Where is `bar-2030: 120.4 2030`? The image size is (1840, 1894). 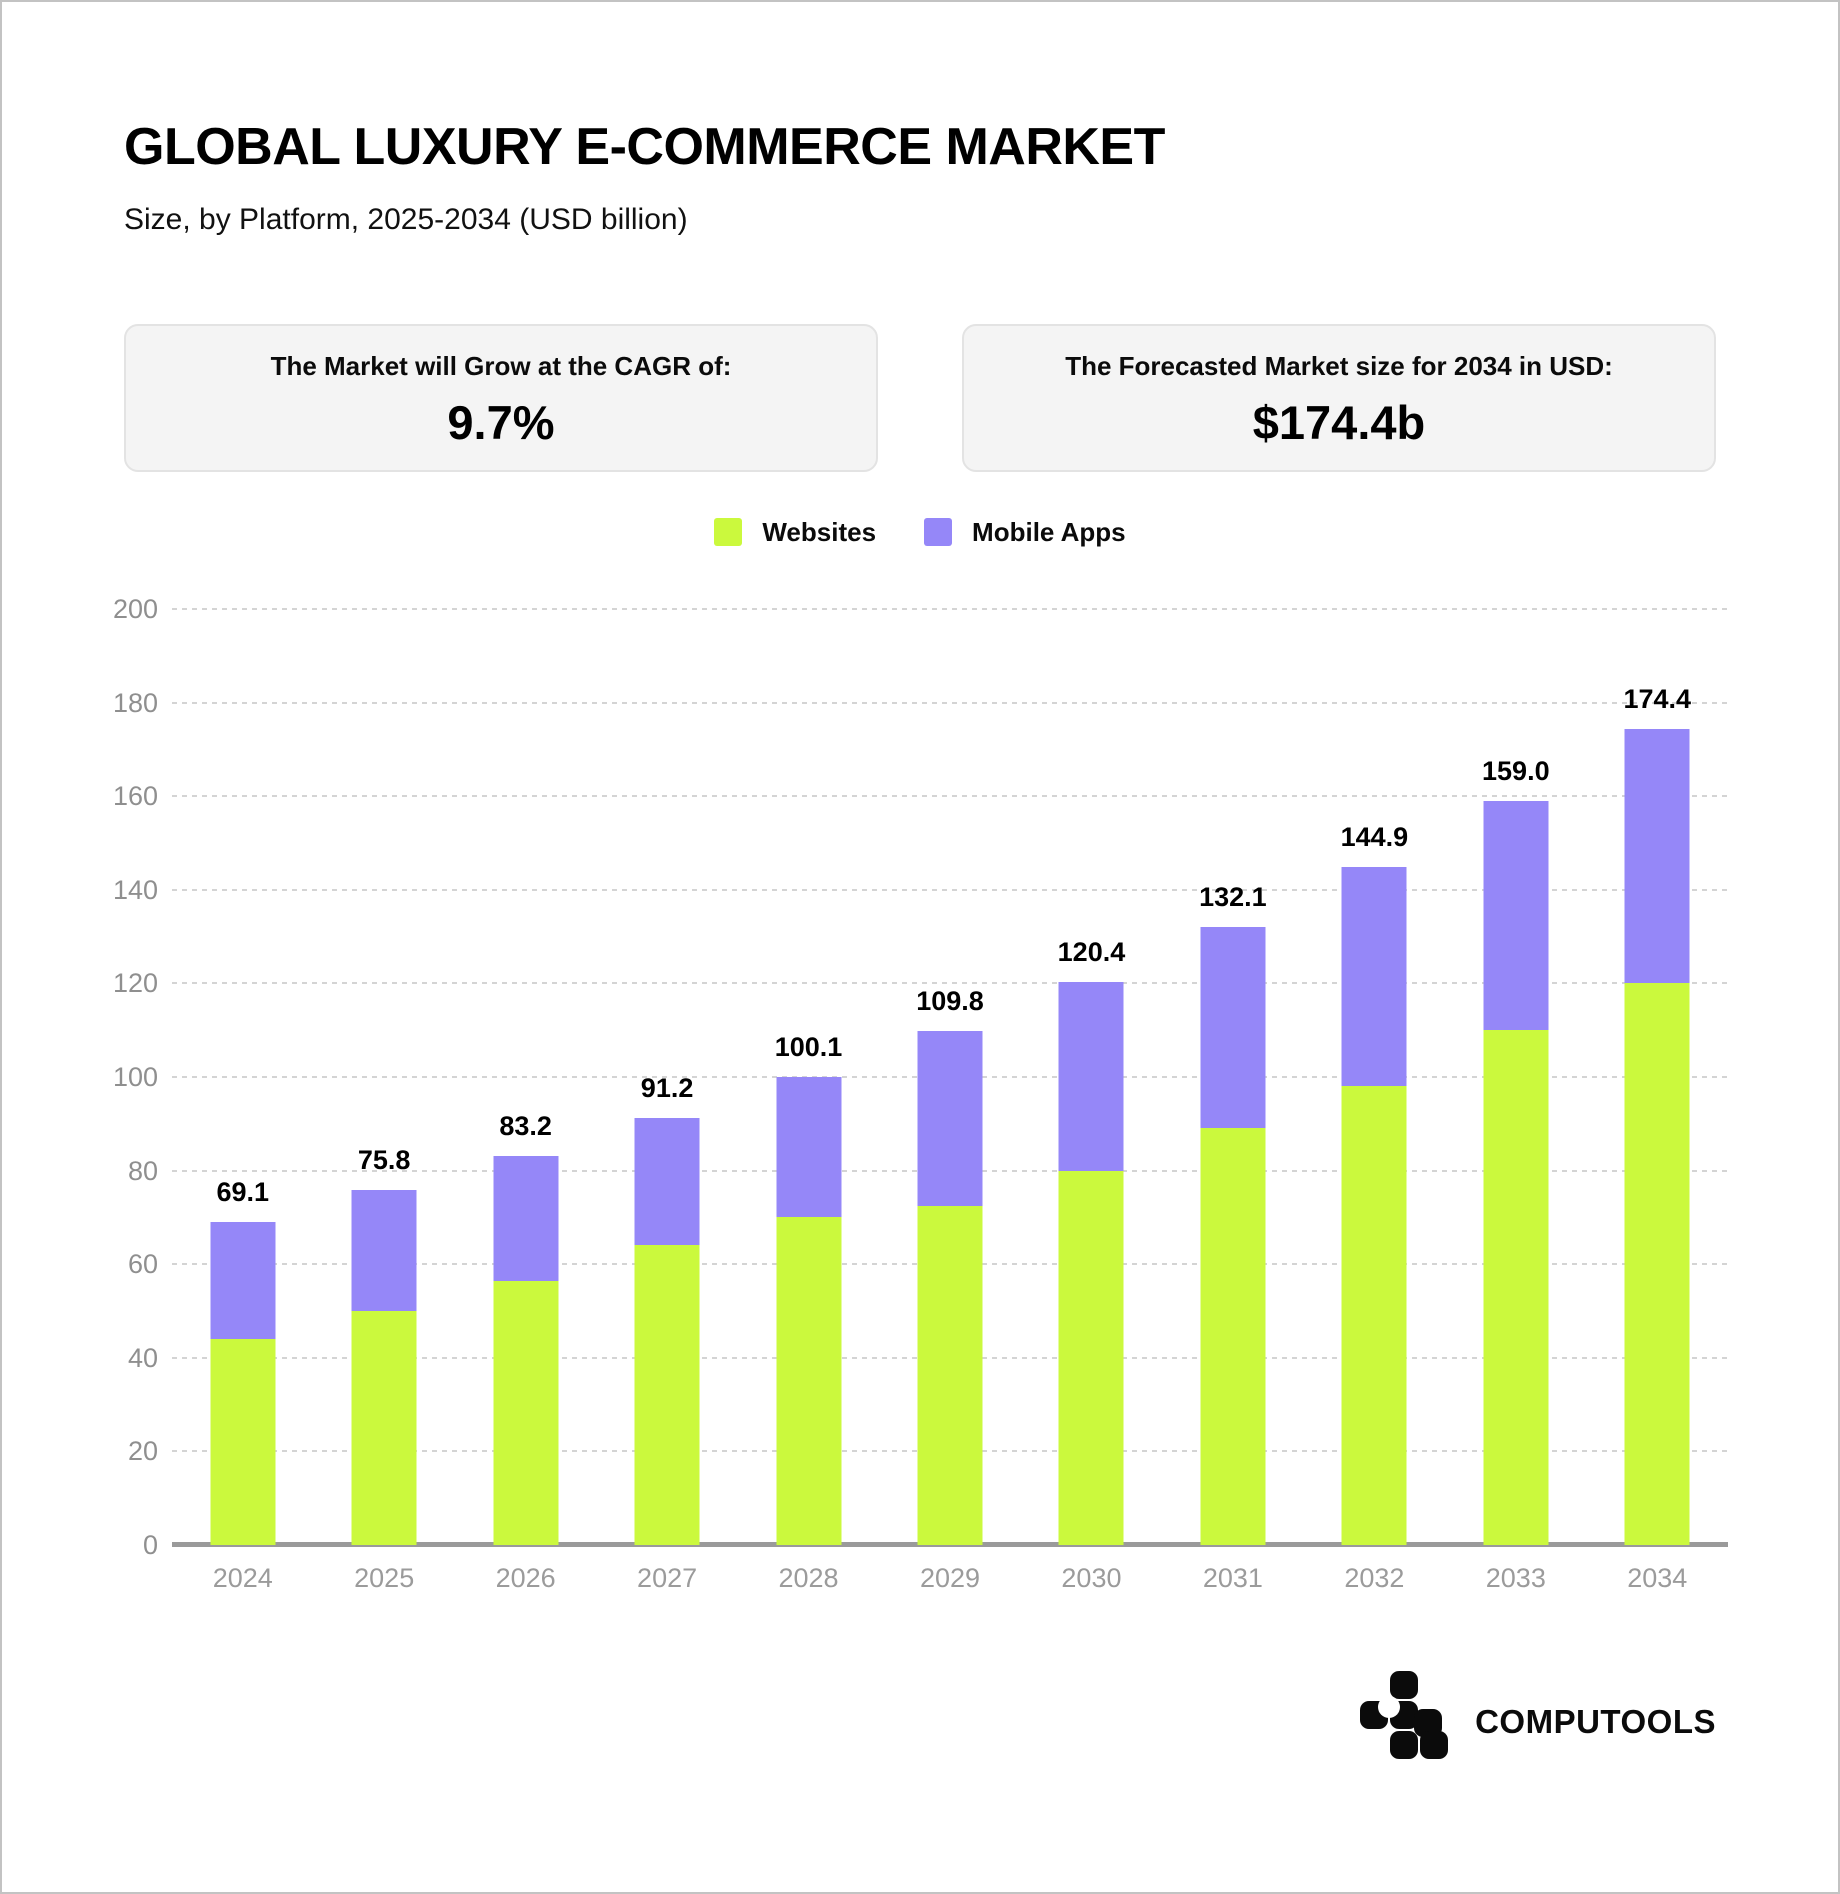
bar-2030: 120.4 2030 is located at coordinates (1091, 1101).